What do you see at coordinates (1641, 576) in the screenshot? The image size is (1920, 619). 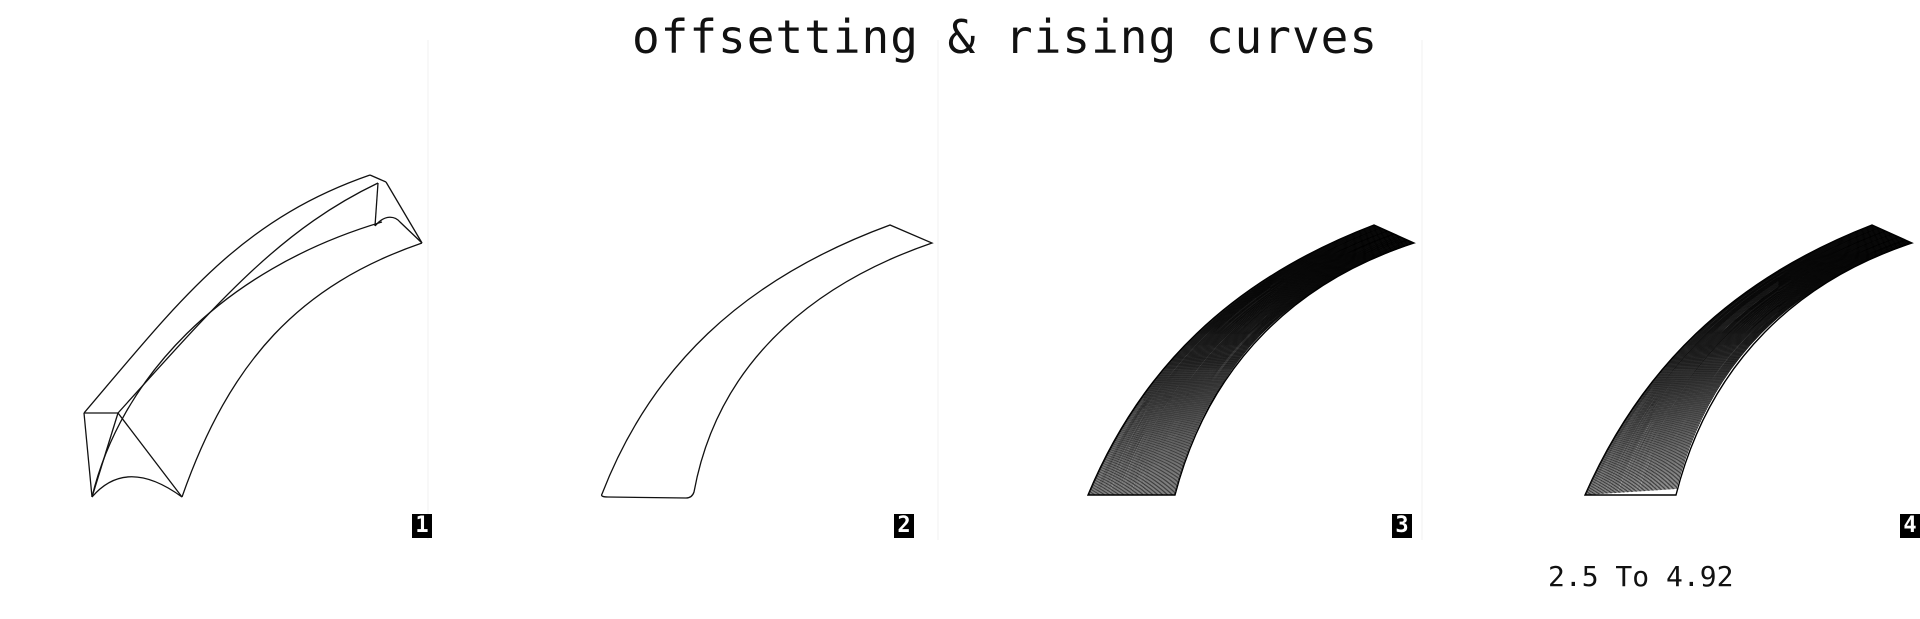 I see `range-label: 2.5 To 4.92` at bounding box center [1641, 576].